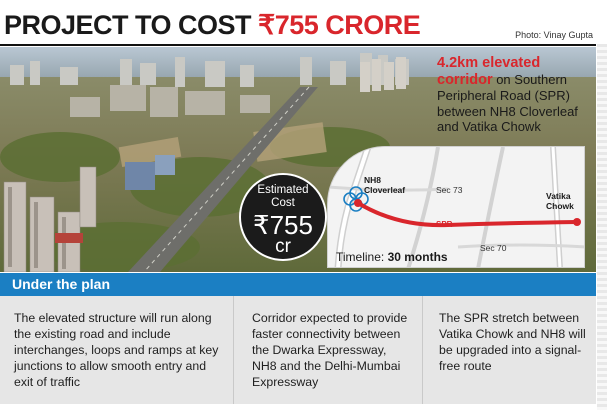 The width and height of the screenshot is (607, 410). What do you see at coordinates (444, 224) in the screenshot?
I see `spr-label: SPR` at bounding box center [444, 224].